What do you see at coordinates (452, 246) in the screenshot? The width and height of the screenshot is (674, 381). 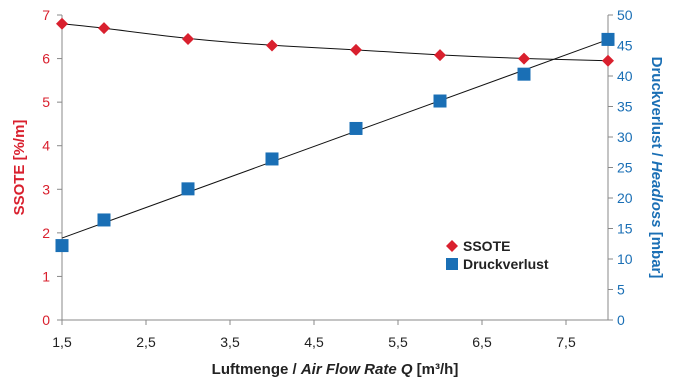 I see `legend-marker-diamond` at bounding box center [452, 246].